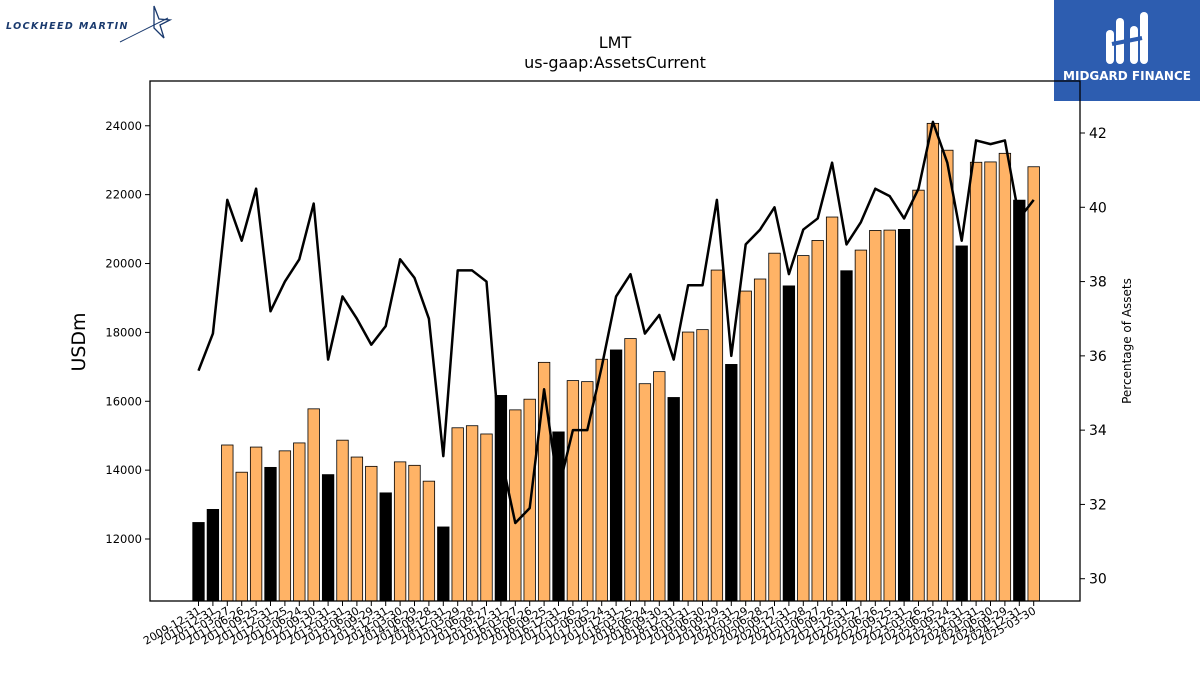 This screenshot has width=1200, height=675. What do you see at coordinates (67, 26) in the screenshot?
I see `lockheed-martin-logo-text: LOCKHEED MARTIN` at bounding box center [67, 26].